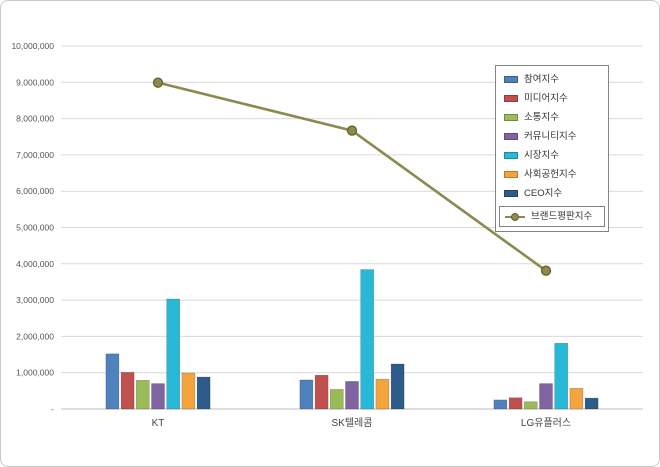  What do you see at coordinates (35, 300) in the screenshot?
I see `y-axis-tick-label: 3,000,000` at bounding box center [35, 300].